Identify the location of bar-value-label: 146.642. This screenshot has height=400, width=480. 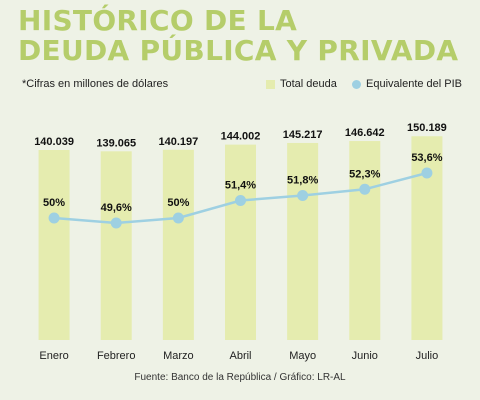
(365, 133).